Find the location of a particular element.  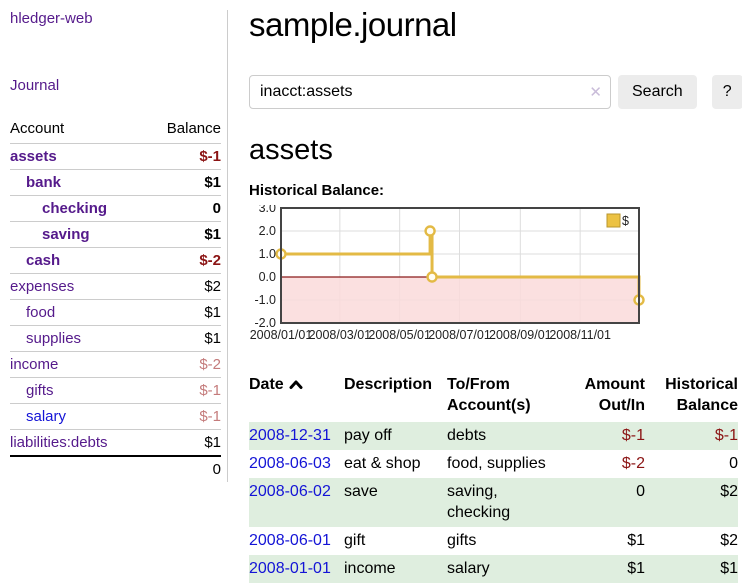

register-row: 2008-06-03 eat & shop food, supplies $-2 0 is located at coordinates (493, 464).